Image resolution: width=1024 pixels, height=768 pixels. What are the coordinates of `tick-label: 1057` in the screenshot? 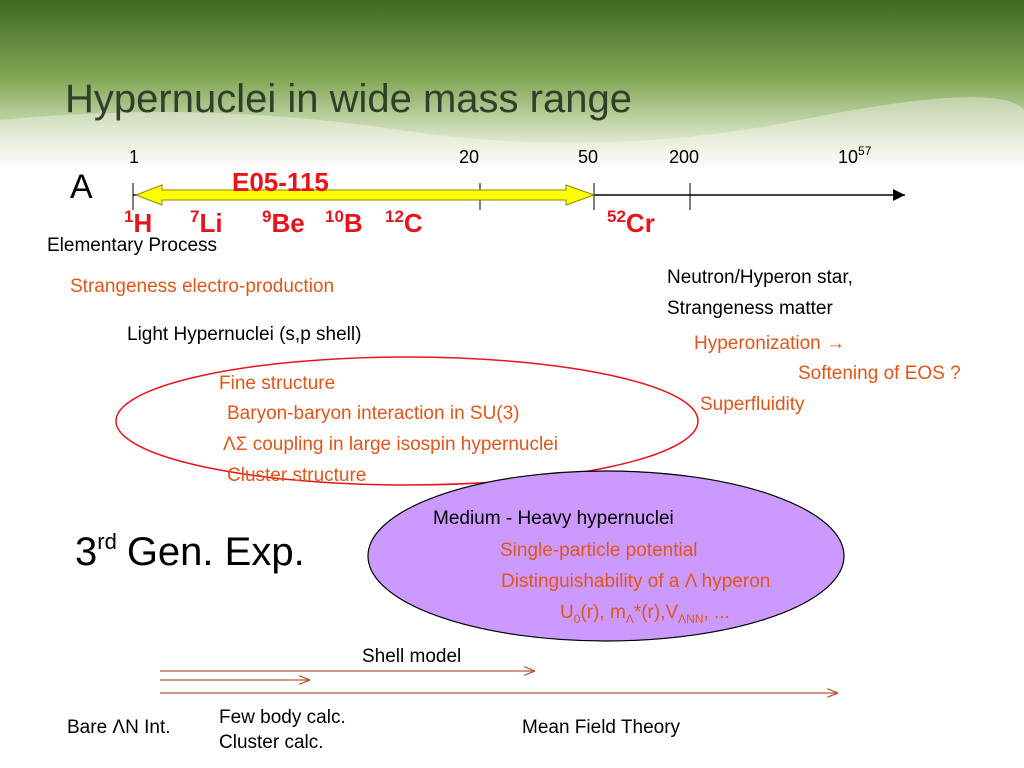 It's located at (855, 155).